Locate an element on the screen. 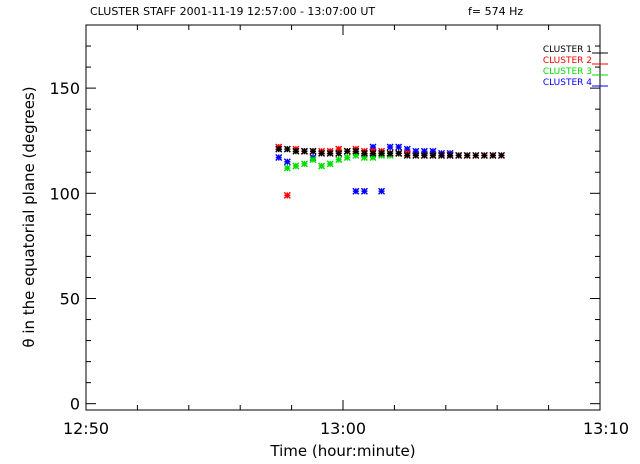 Image resolution: width=640 pixels, height=464 pixels. x-axis-label: Time (hour:minute) is located at coordinates (342, 451).